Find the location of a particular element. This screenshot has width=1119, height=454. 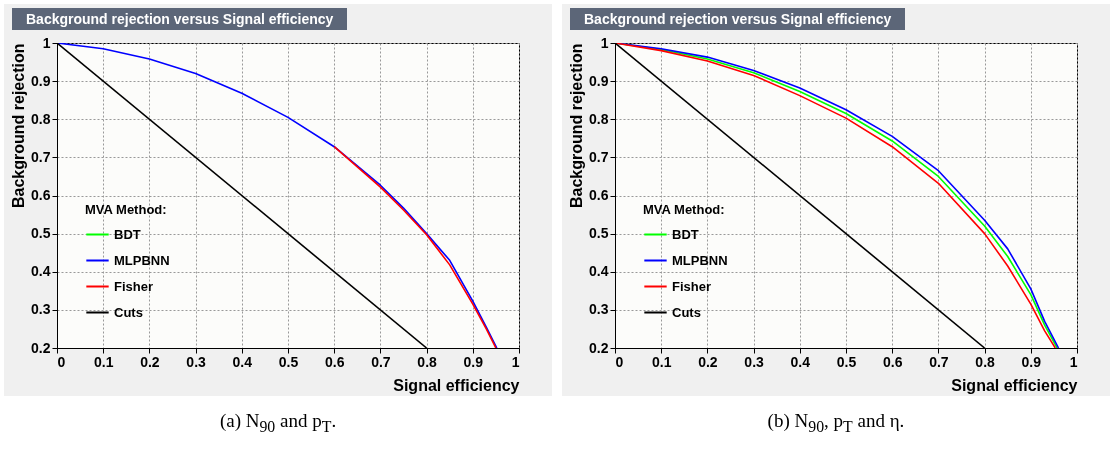

line-series is located at coordinates (415, 246).